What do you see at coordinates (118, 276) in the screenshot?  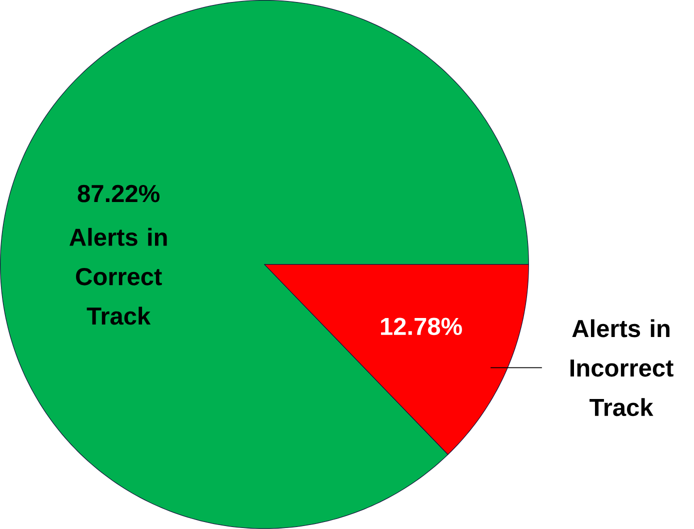 I see `slice-label: Alerts in Correct Track` at bounding box center [118, 276].